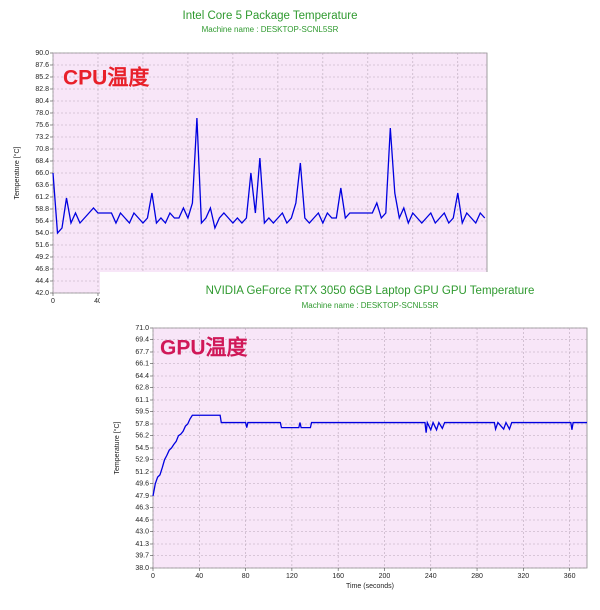  I want to click on y-tick-label: 64.4, so click(142, 376).